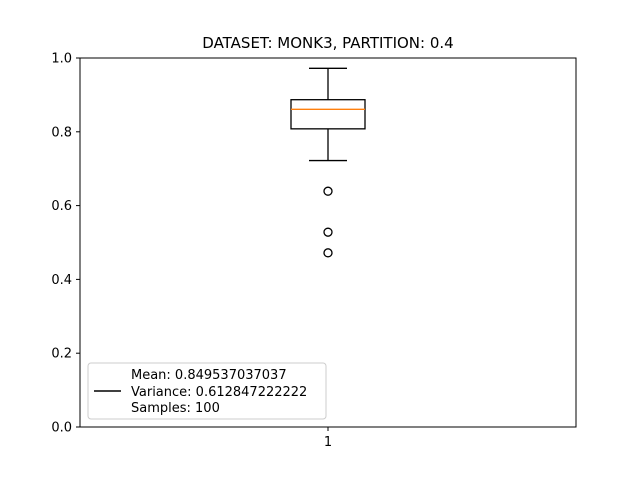  I want to click on y-tick-label: 1.0, so click(61, 59).